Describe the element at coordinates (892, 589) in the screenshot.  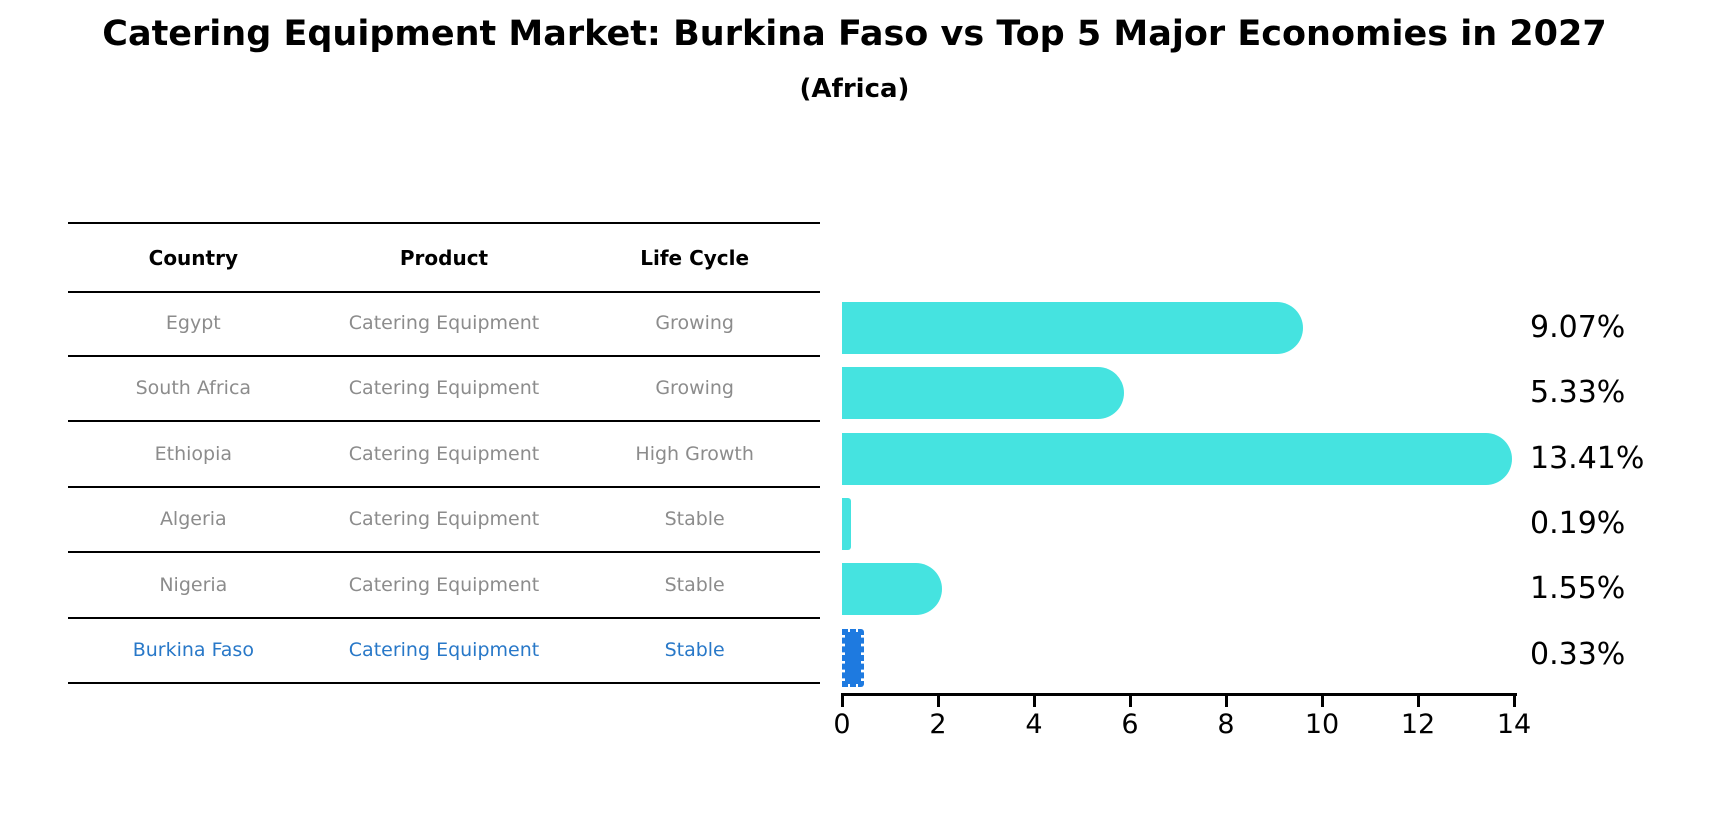
I see `bar-nigeria` at that location.